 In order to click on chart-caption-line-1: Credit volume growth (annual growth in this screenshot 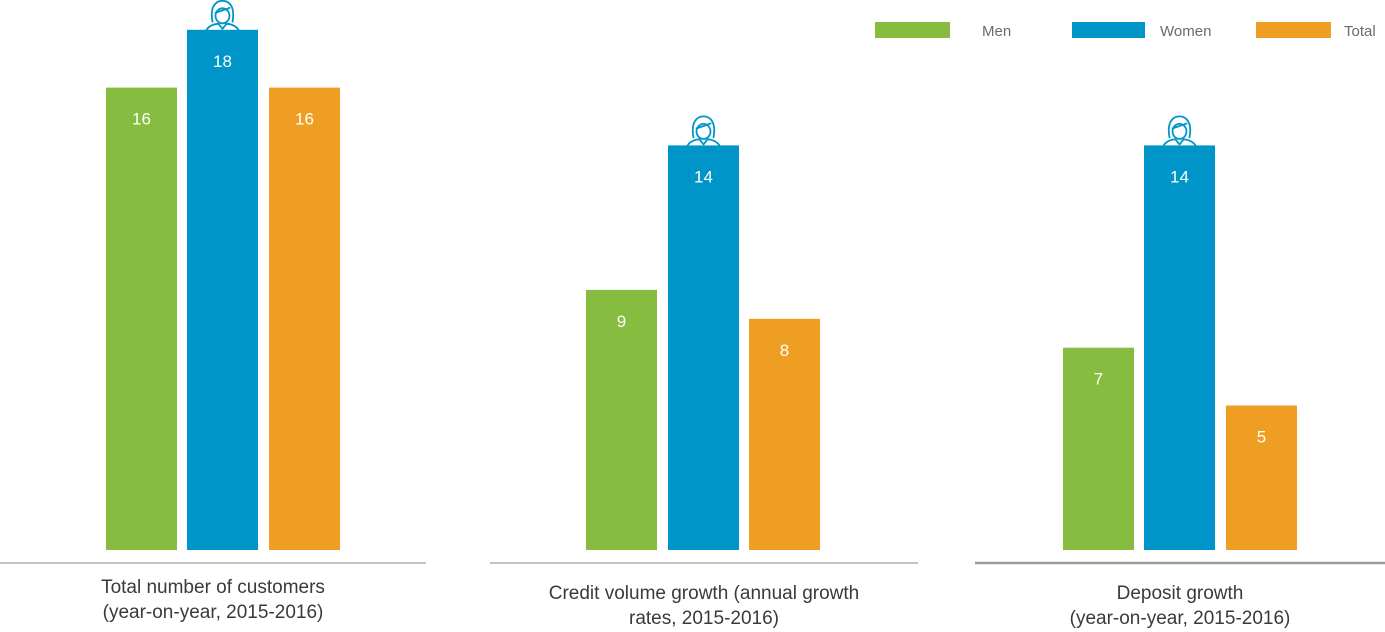, I will do `click(704, 593)`.